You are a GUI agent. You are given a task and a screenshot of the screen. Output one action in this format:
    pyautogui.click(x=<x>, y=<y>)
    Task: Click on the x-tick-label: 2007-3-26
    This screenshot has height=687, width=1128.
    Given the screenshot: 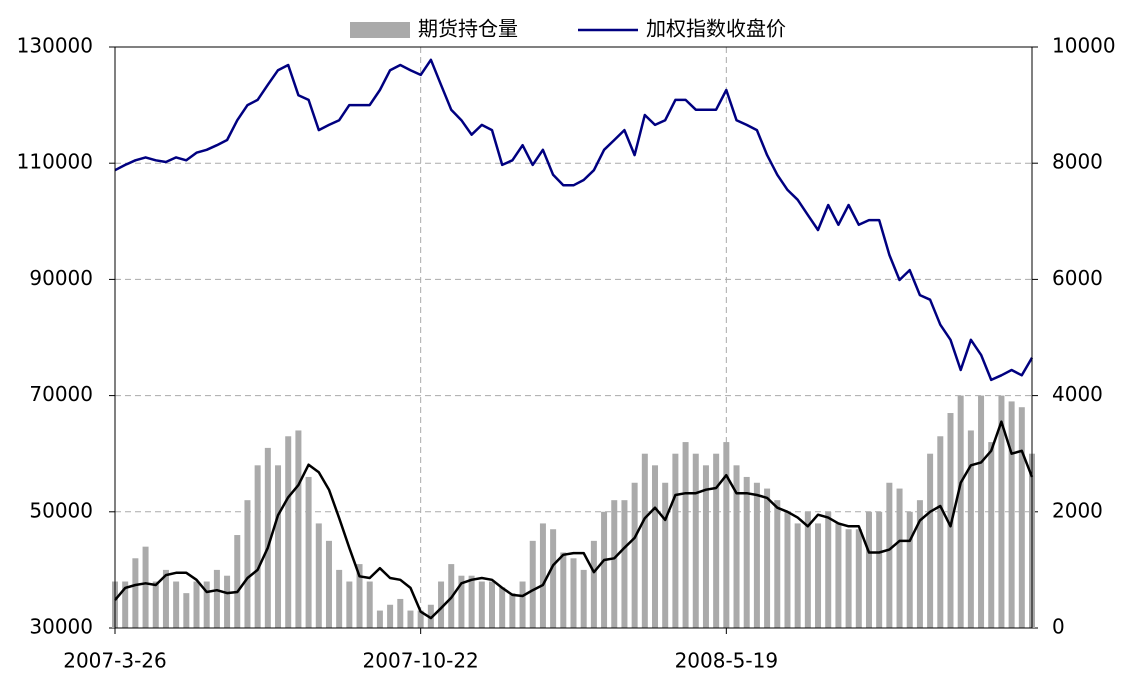 What is the action you would take?
    pyautogui.click(x=115, y=661)
    